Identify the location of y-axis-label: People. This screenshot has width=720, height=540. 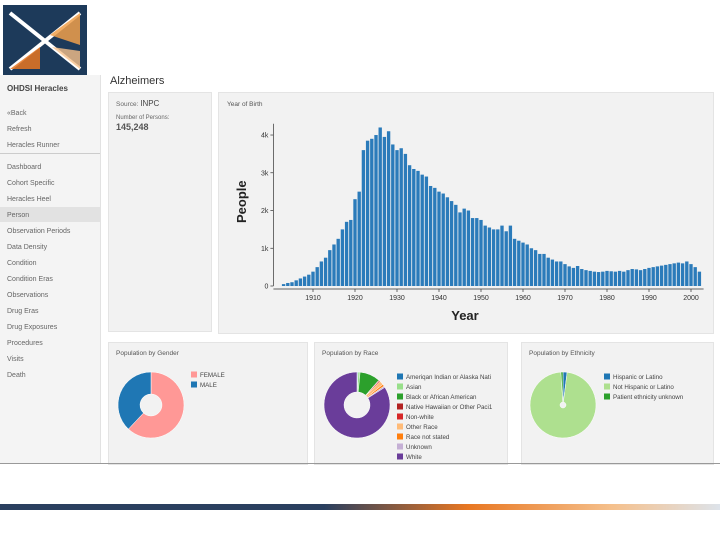
(241, 201).